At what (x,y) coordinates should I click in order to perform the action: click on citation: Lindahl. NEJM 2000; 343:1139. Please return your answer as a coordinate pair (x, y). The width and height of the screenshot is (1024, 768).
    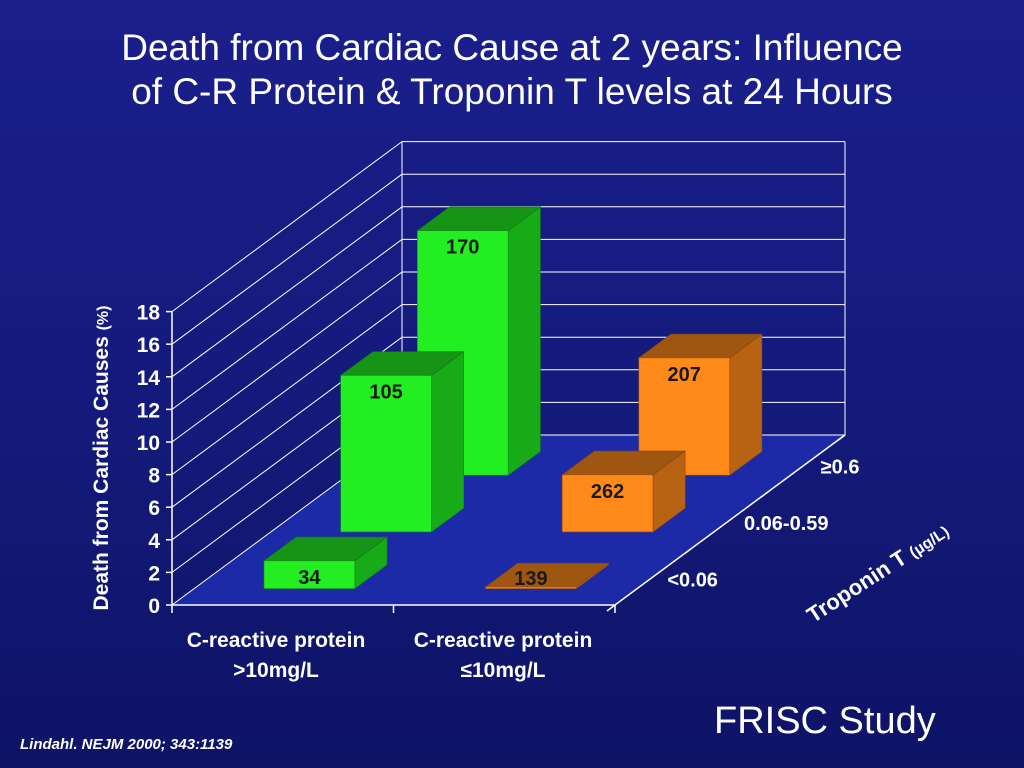
    Looking at the image, I should click on (126, 744).